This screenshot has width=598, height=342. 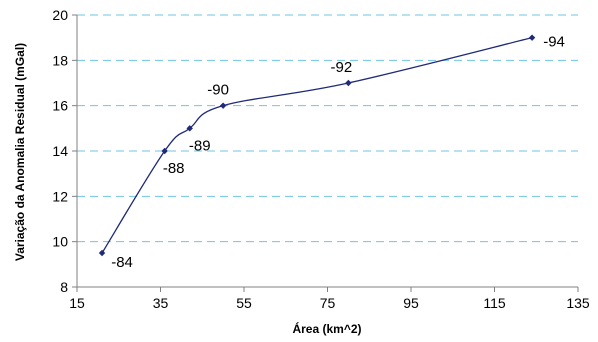 What do you see at coordinates (64, 287) in the screenshot?
I see `y-tick-label-8: 8` at bounding box center [64, 287].